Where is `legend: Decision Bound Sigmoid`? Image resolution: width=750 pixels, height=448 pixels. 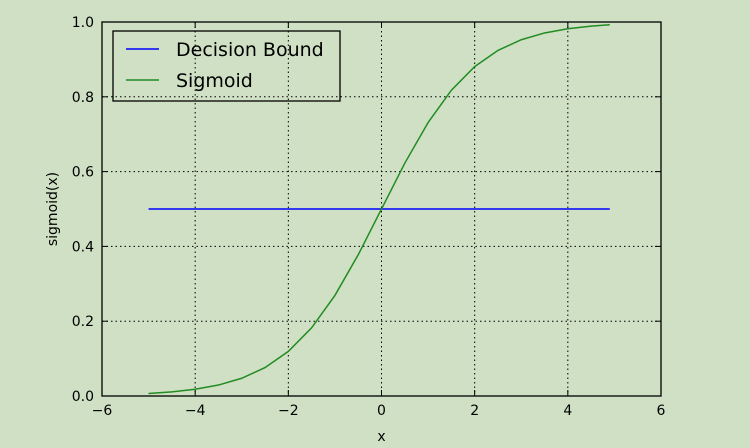 legend: Decision Bound Sigmoid is located at coordinates (226, 66).